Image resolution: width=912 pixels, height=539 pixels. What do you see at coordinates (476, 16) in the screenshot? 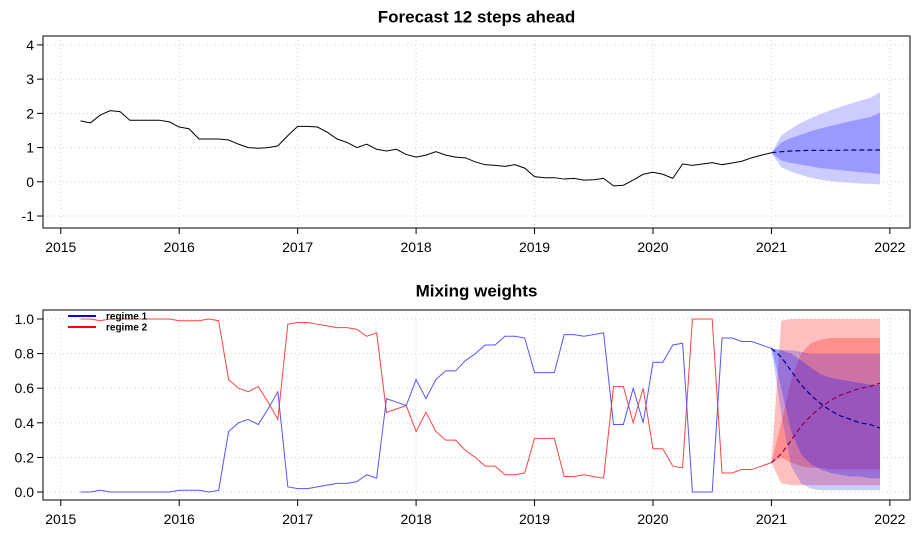
I see `chart-title: Forecast 12 steps ahead` at bounding box center [476, 16].